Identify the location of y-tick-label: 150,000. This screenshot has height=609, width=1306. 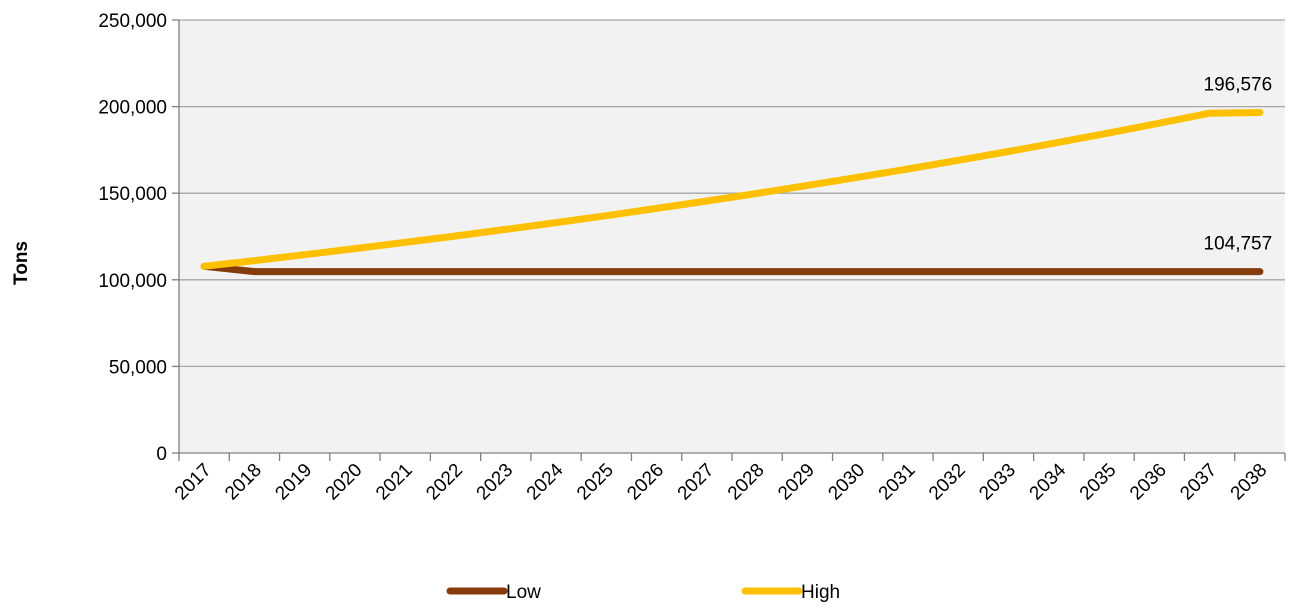
(132, 194).